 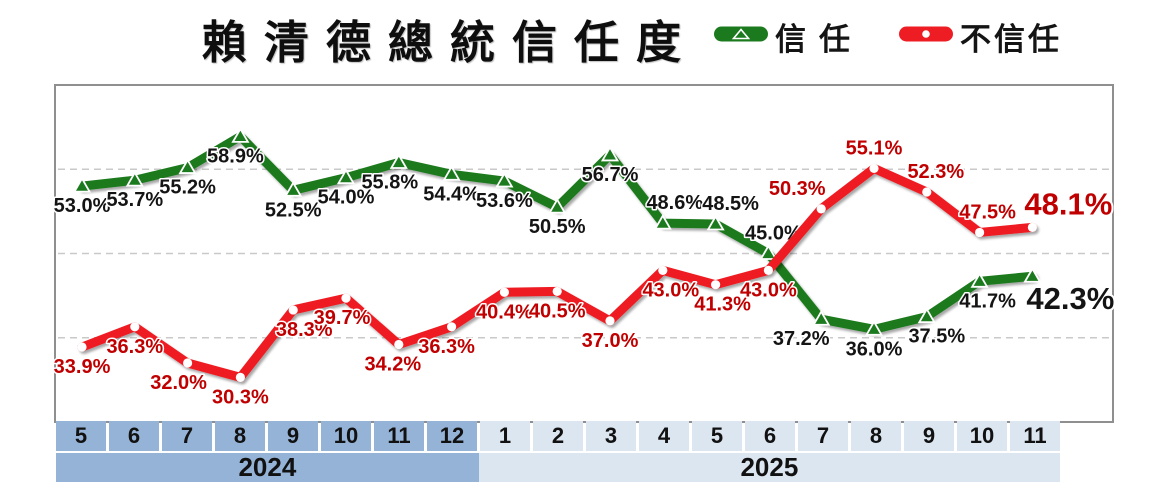 I want to click on data-label: 38.3%, so click(x=304, y=330).